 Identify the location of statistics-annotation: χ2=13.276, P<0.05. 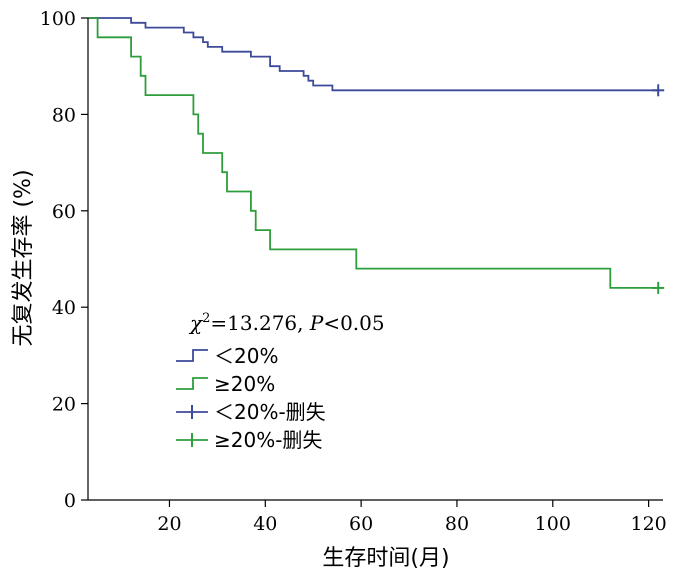
(286, 323).